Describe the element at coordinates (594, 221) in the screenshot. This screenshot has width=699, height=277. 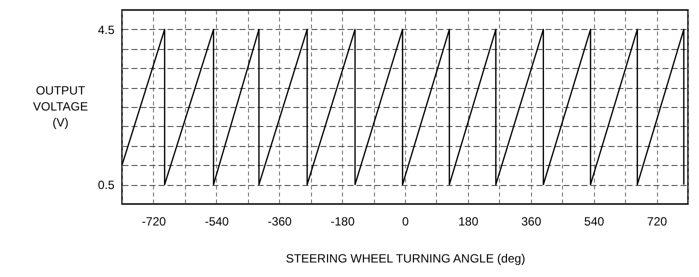
I see `x-tick-label: 540` at that location.